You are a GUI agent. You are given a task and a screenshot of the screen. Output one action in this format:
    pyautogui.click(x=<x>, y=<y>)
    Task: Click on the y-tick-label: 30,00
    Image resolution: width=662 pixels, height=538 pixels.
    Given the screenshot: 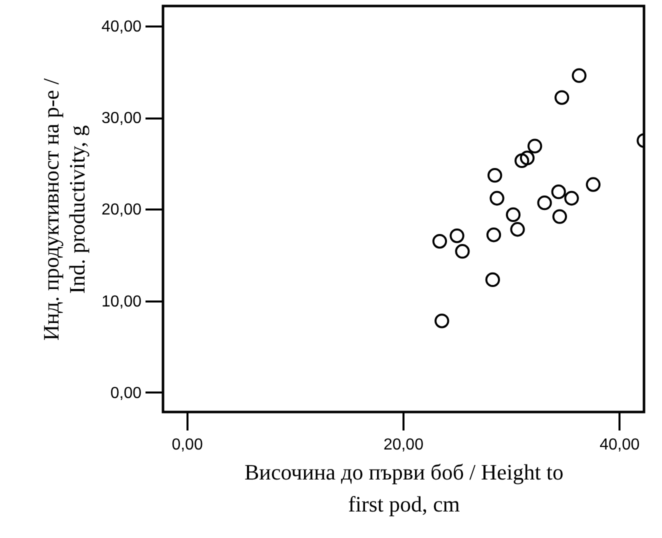 What is the action you would take?
    pyautogui.click(x=121, y=119)
    